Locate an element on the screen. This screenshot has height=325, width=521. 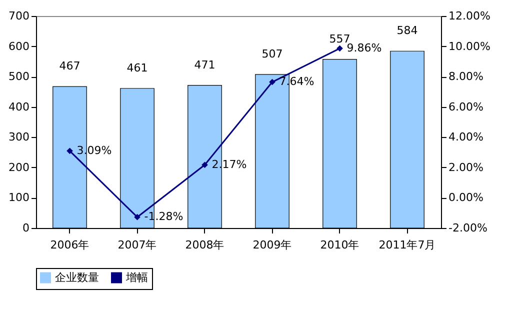
y2-tick-label: 8.00% is located at coordinates (466, 77).